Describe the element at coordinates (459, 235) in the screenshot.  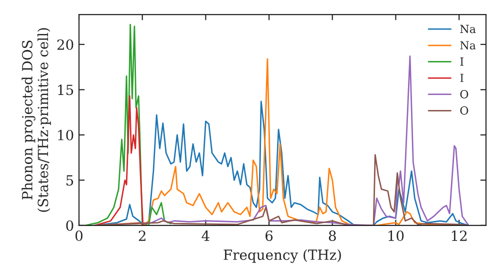
I see `x-tick-label: 12` at that location.